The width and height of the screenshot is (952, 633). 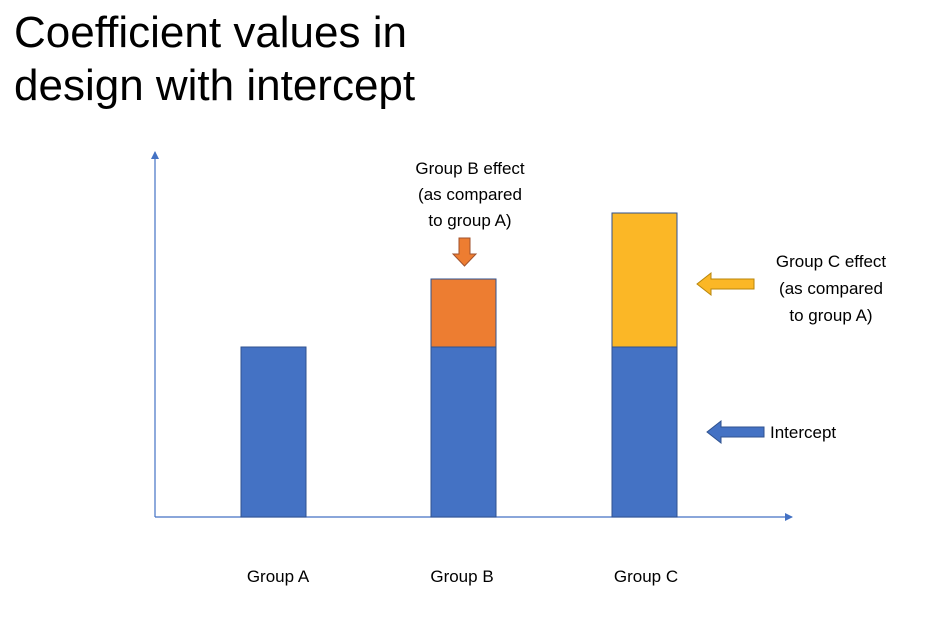 What do you see at coordinates (803, 432) in the screenshot?
I see `intercept-label: Intercept` at bounding box center [803, 432].